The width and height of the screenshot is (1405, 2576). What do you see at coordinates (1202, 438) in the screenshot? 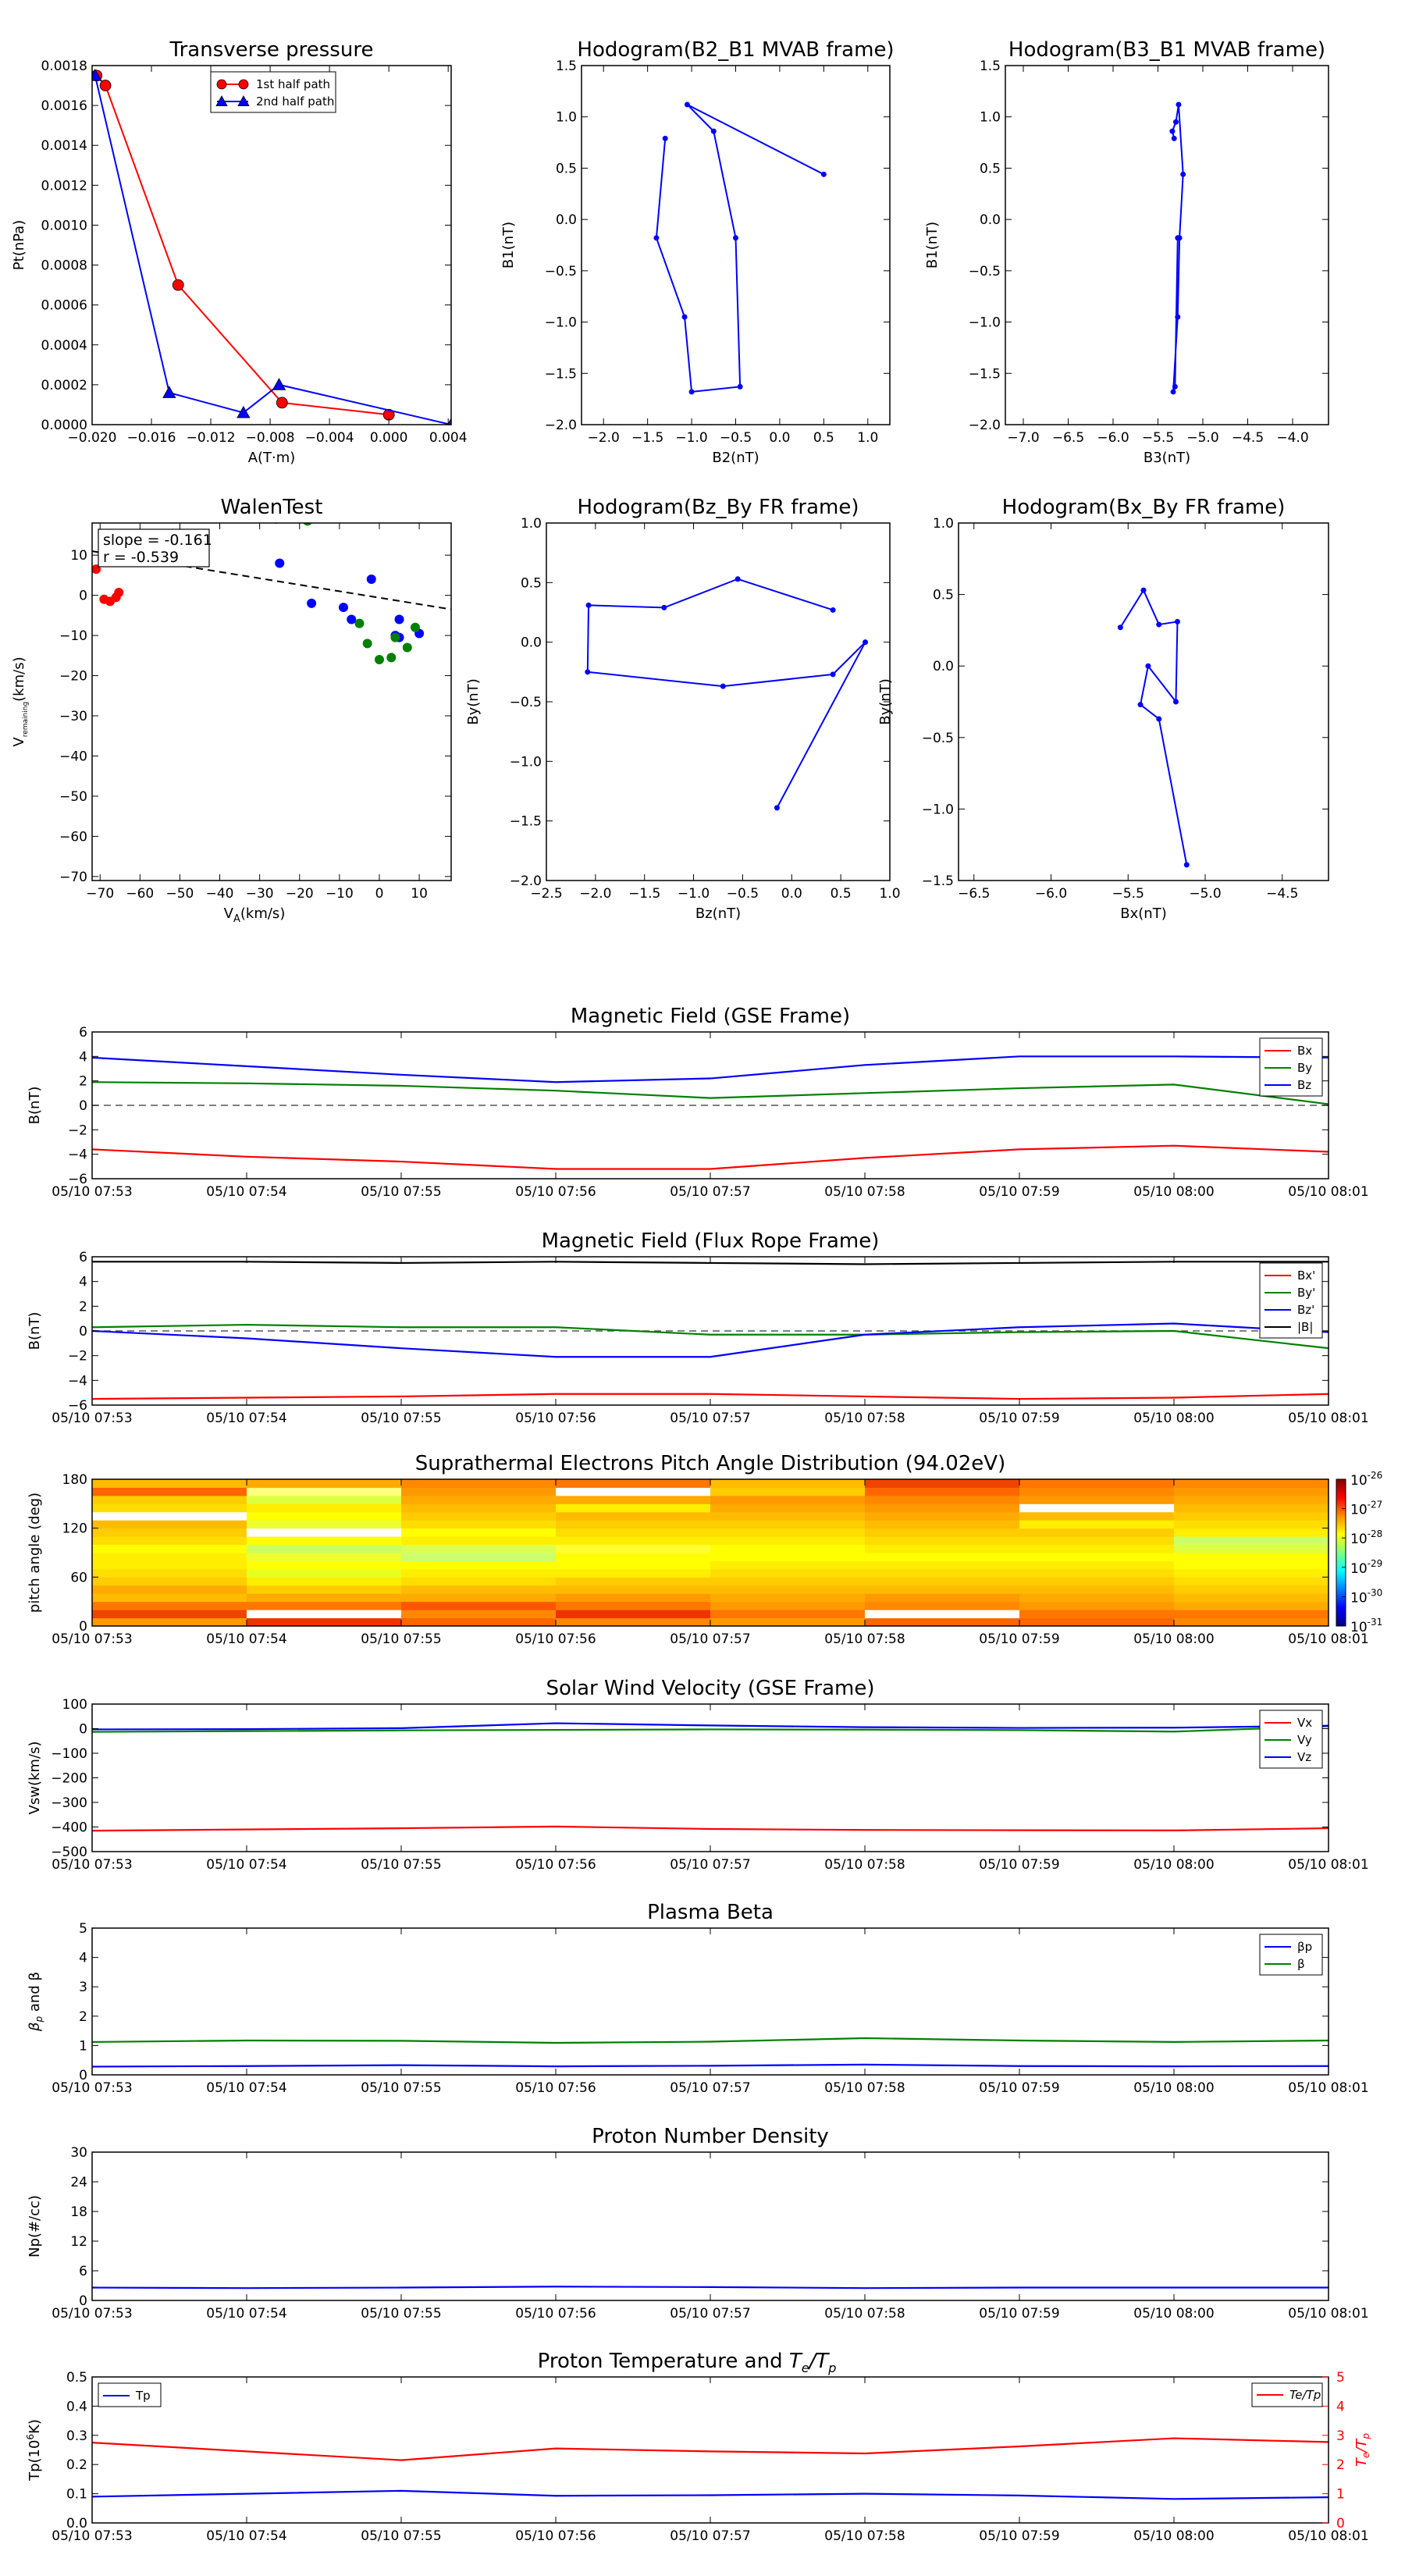
I see `x-tick-label: −5.0` at bounding box center [1202, 438].